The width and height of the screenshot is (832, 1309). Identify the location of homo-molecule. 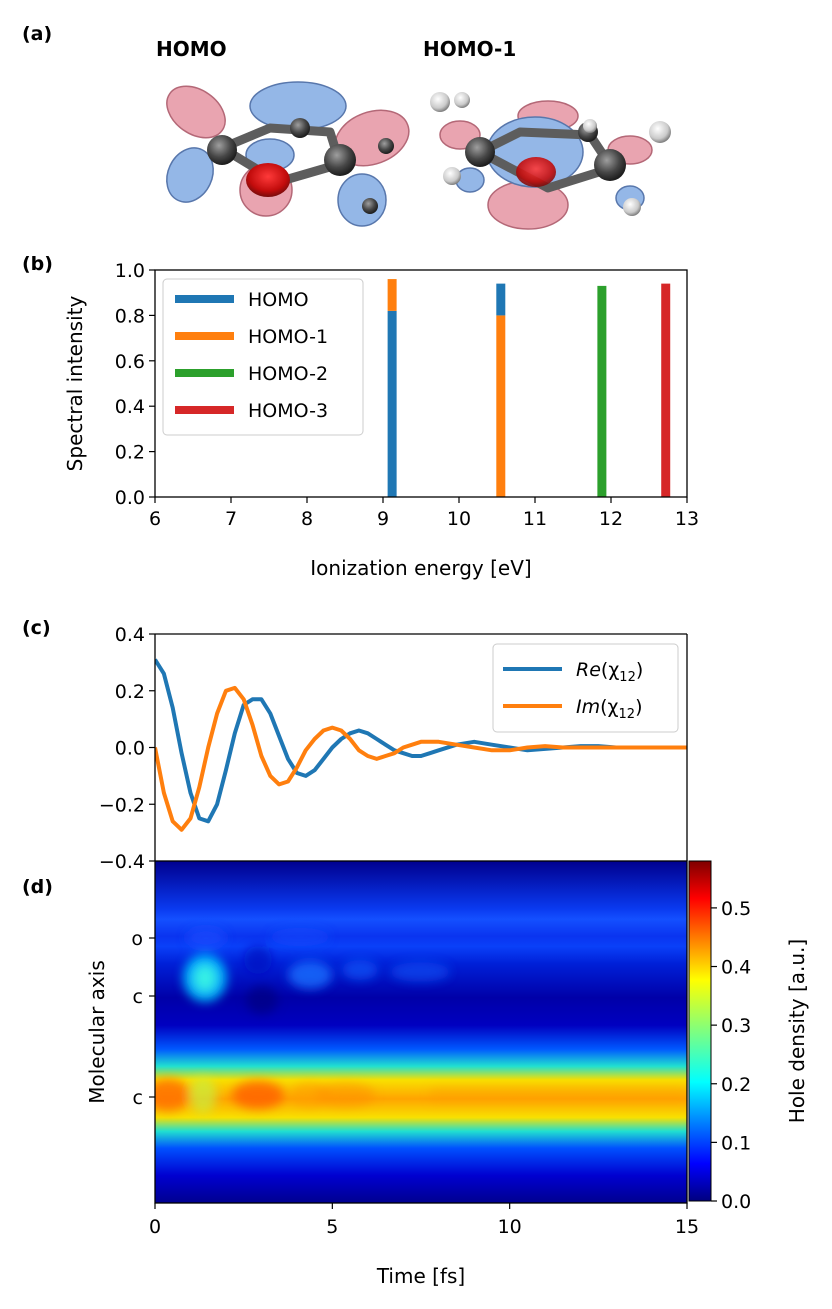
(288, 154).